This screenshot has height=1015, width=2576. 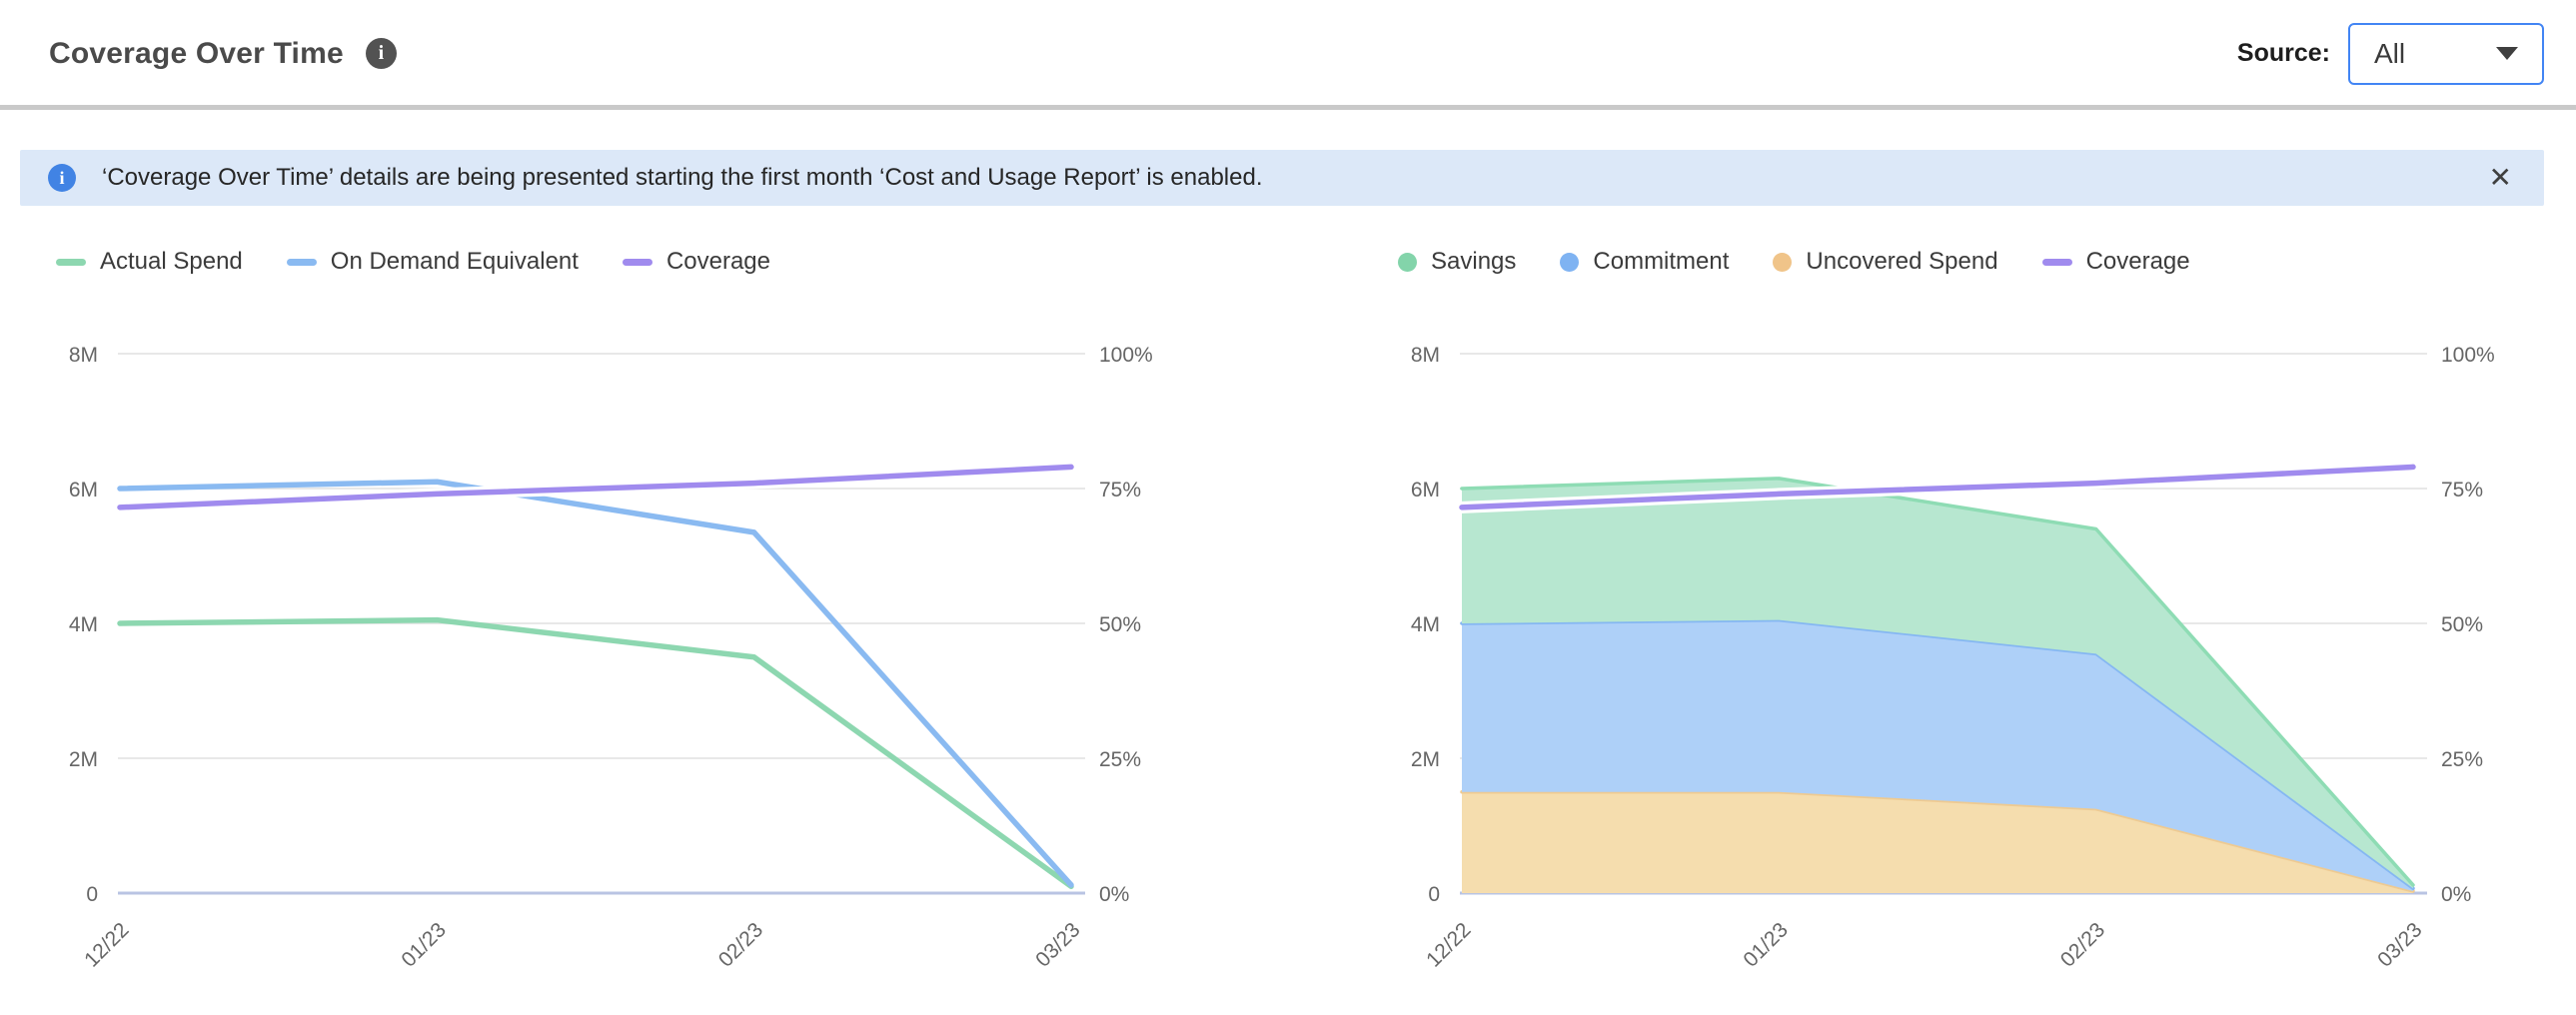 I want to click on series-line-actual-spend, so click(x=595, y=752).